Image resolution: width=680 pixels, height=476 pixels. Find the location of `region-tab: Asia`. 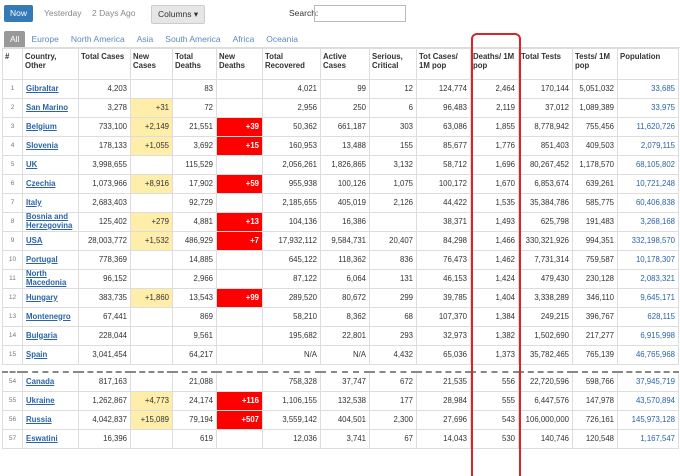

region-tab: Asia is located at coordinates (145, 39).